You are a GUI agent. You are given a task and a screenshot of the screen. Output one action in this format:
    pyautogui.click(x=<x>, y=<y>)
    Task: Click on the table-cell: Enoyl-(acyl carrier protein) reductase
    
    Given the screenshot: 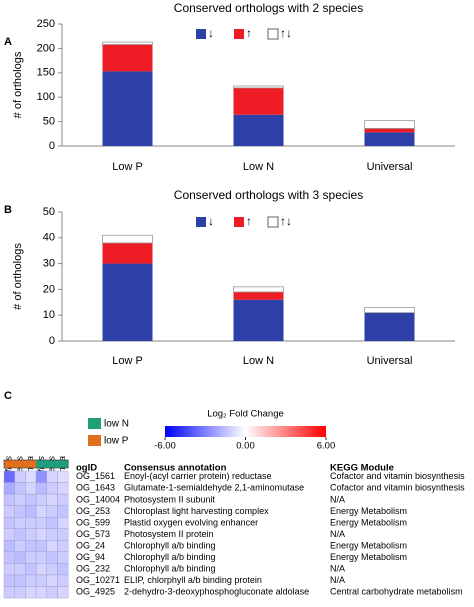 What is the action you would take?
    pyautogui.click(x=198, y=476)
    